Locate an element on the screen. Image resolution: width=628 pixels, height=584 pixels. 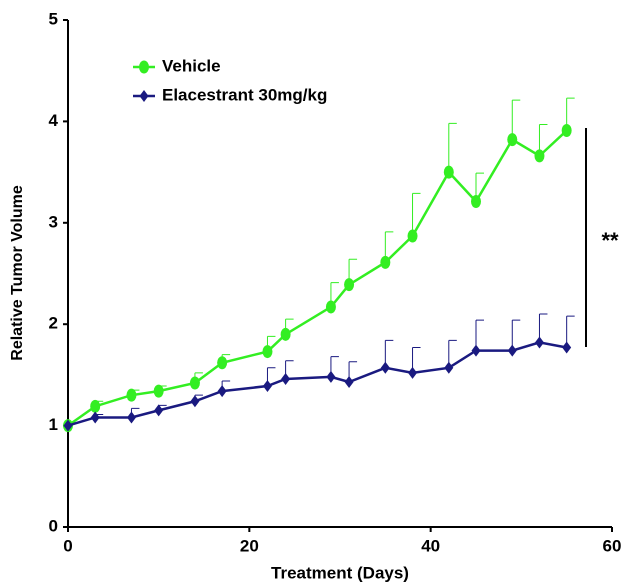
legend-label: Vehicle is located at coordinates (191, 65).